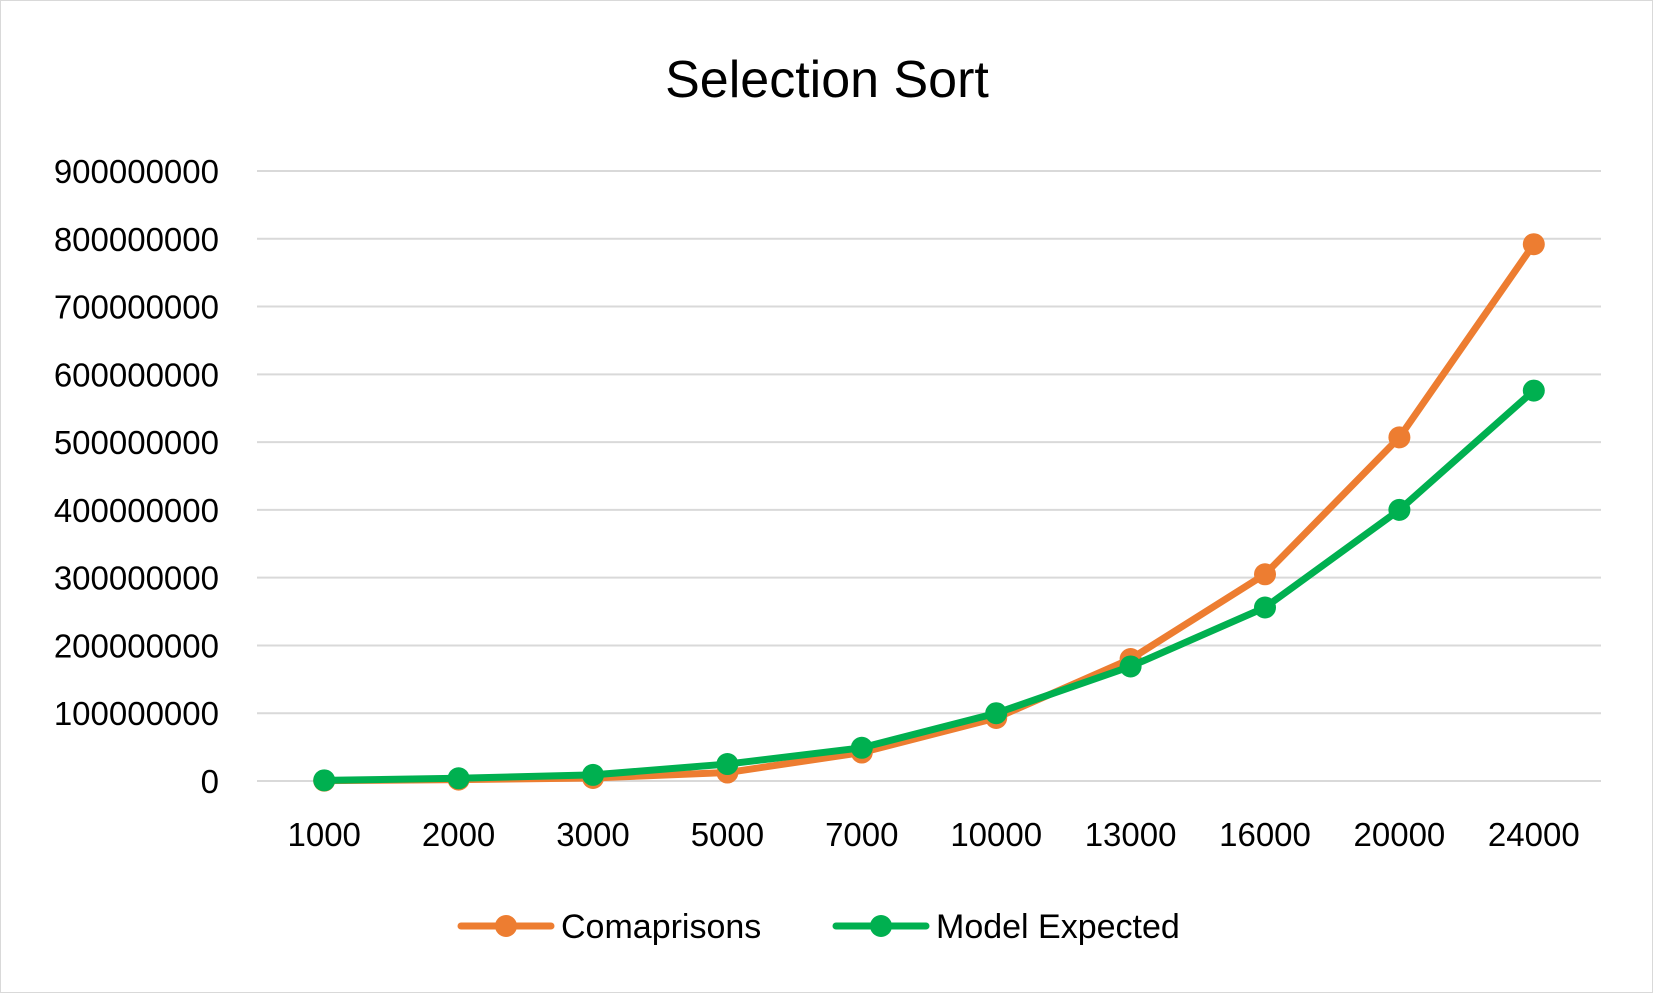  Describe the element at coordinates (861, 834) in the screenshot. I see `x-tick-label: 7000` at that location.